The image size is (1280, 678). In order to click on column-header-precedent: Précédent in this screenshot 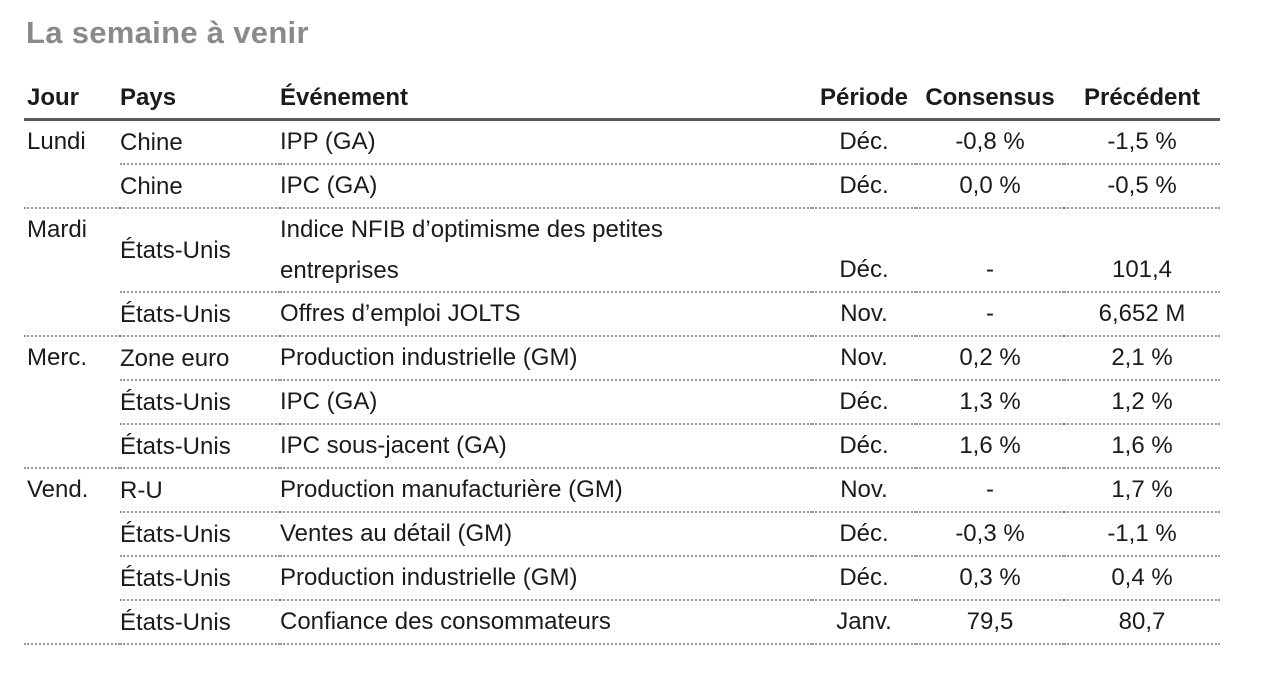, I will do `click(1142, 92)`.